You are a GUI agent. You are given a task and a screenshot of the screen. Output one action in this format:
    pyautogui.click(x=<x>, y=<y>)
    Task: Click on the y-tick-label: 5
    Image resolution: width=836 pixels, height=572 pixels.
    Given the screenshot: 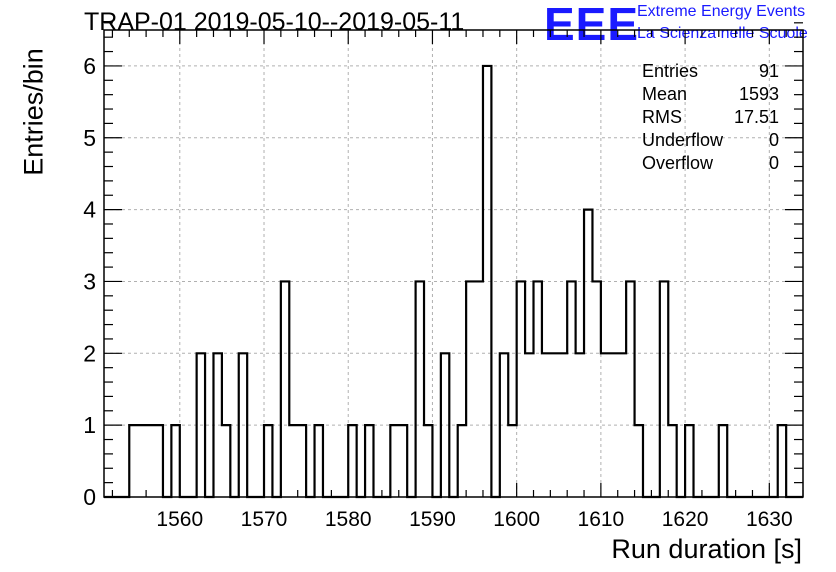 What is the action you would take?
    pyautogui.click(x=89, y=138)
    